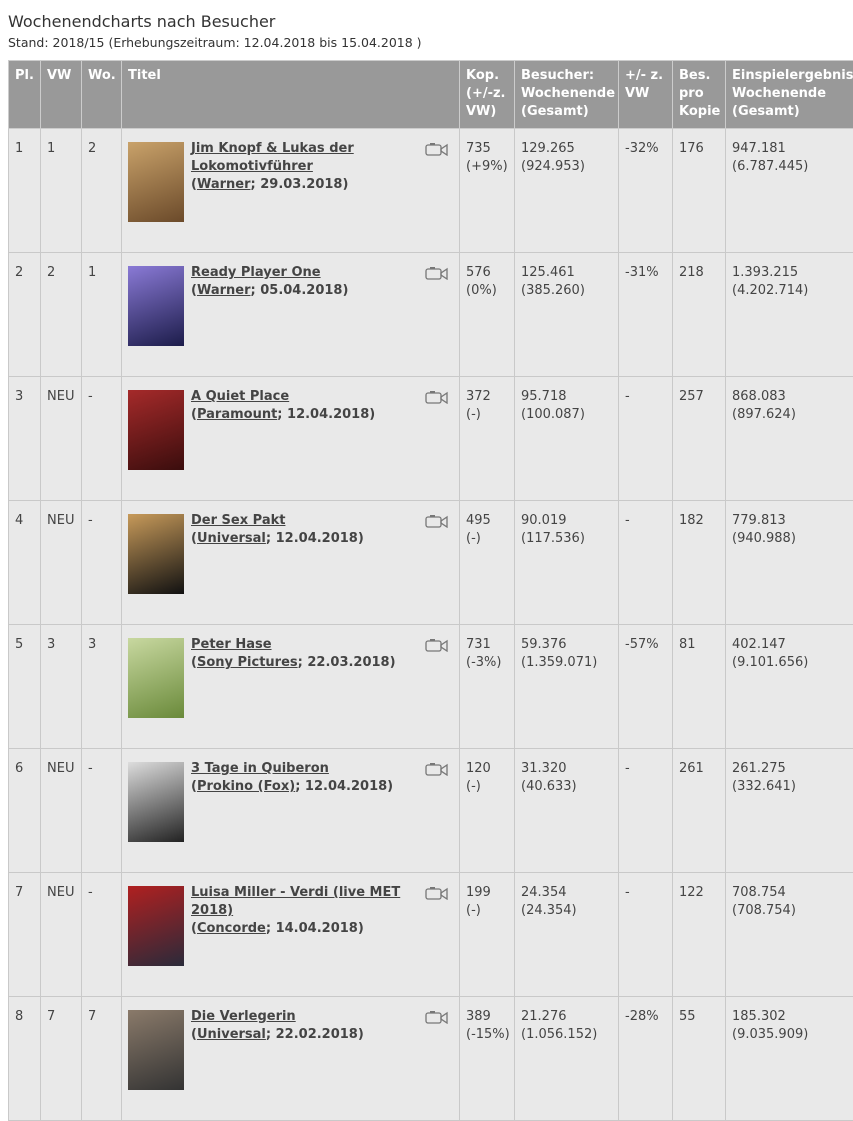 The width and height of the screenshot is (853, 1121). I want to click on visitors: 24.354(24.354), so click(567, 935).